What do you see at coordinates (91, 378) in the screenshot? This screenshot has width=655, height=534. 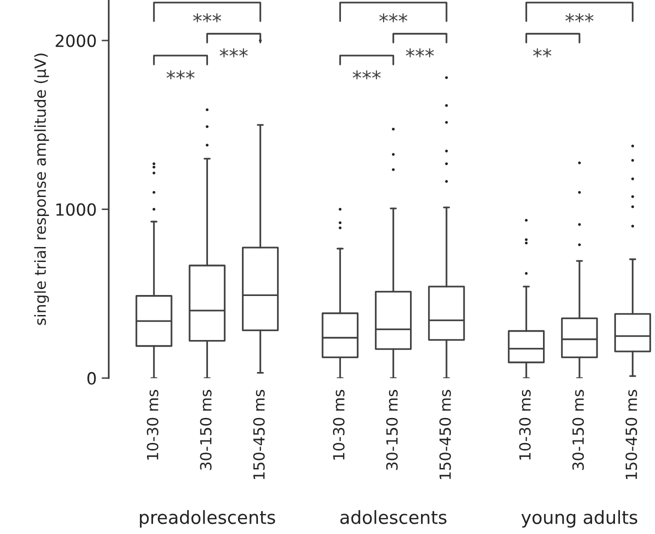 I see `y-tick-label: 0` at bounding box center [91, 378].